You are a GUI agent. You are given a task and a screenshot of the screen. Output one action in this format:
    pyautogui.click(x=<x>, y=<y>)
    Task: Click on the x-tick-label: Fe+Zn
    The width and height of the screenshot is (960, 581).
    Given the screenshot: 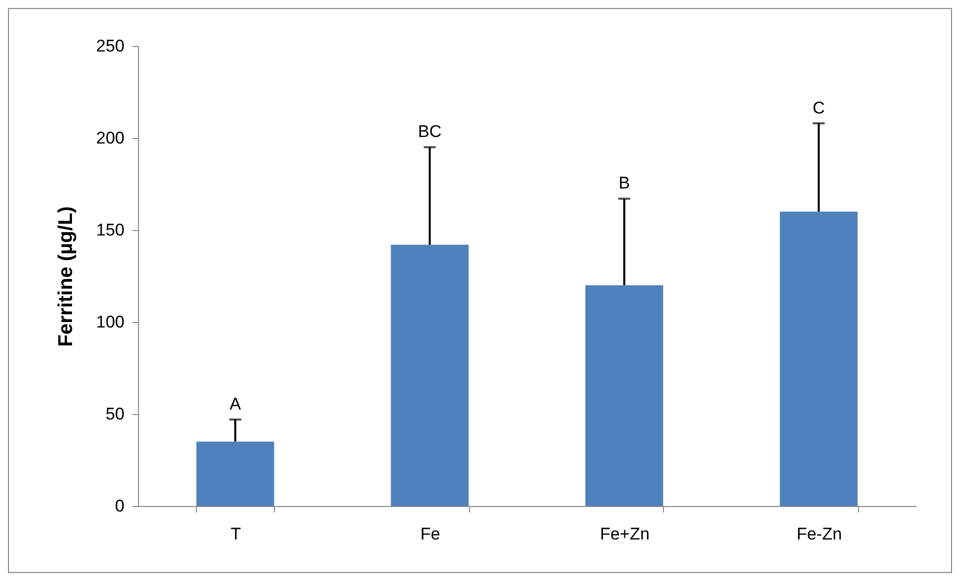 What is the action you would take?
    pyautogui.click(x=625, y=534)
    